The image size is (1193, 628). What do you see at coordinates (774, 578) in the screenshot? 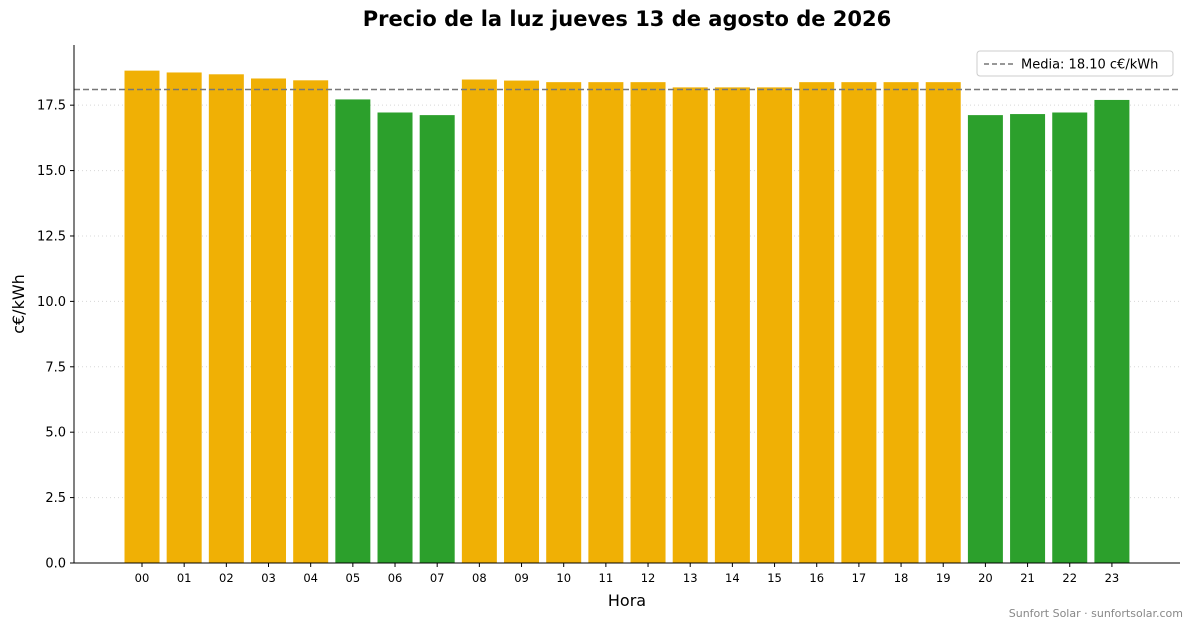
I see `x-tick-label-15: 15` at bounding box center [774, 578].